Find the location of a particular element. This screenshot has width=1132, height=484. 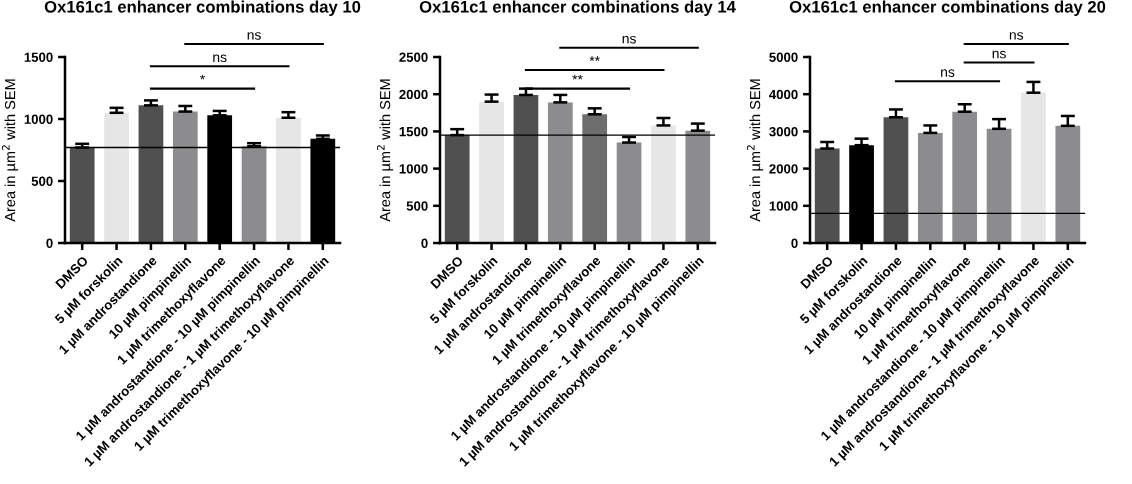

y-tick-label: 2500 is located at coordinates (413, 57).